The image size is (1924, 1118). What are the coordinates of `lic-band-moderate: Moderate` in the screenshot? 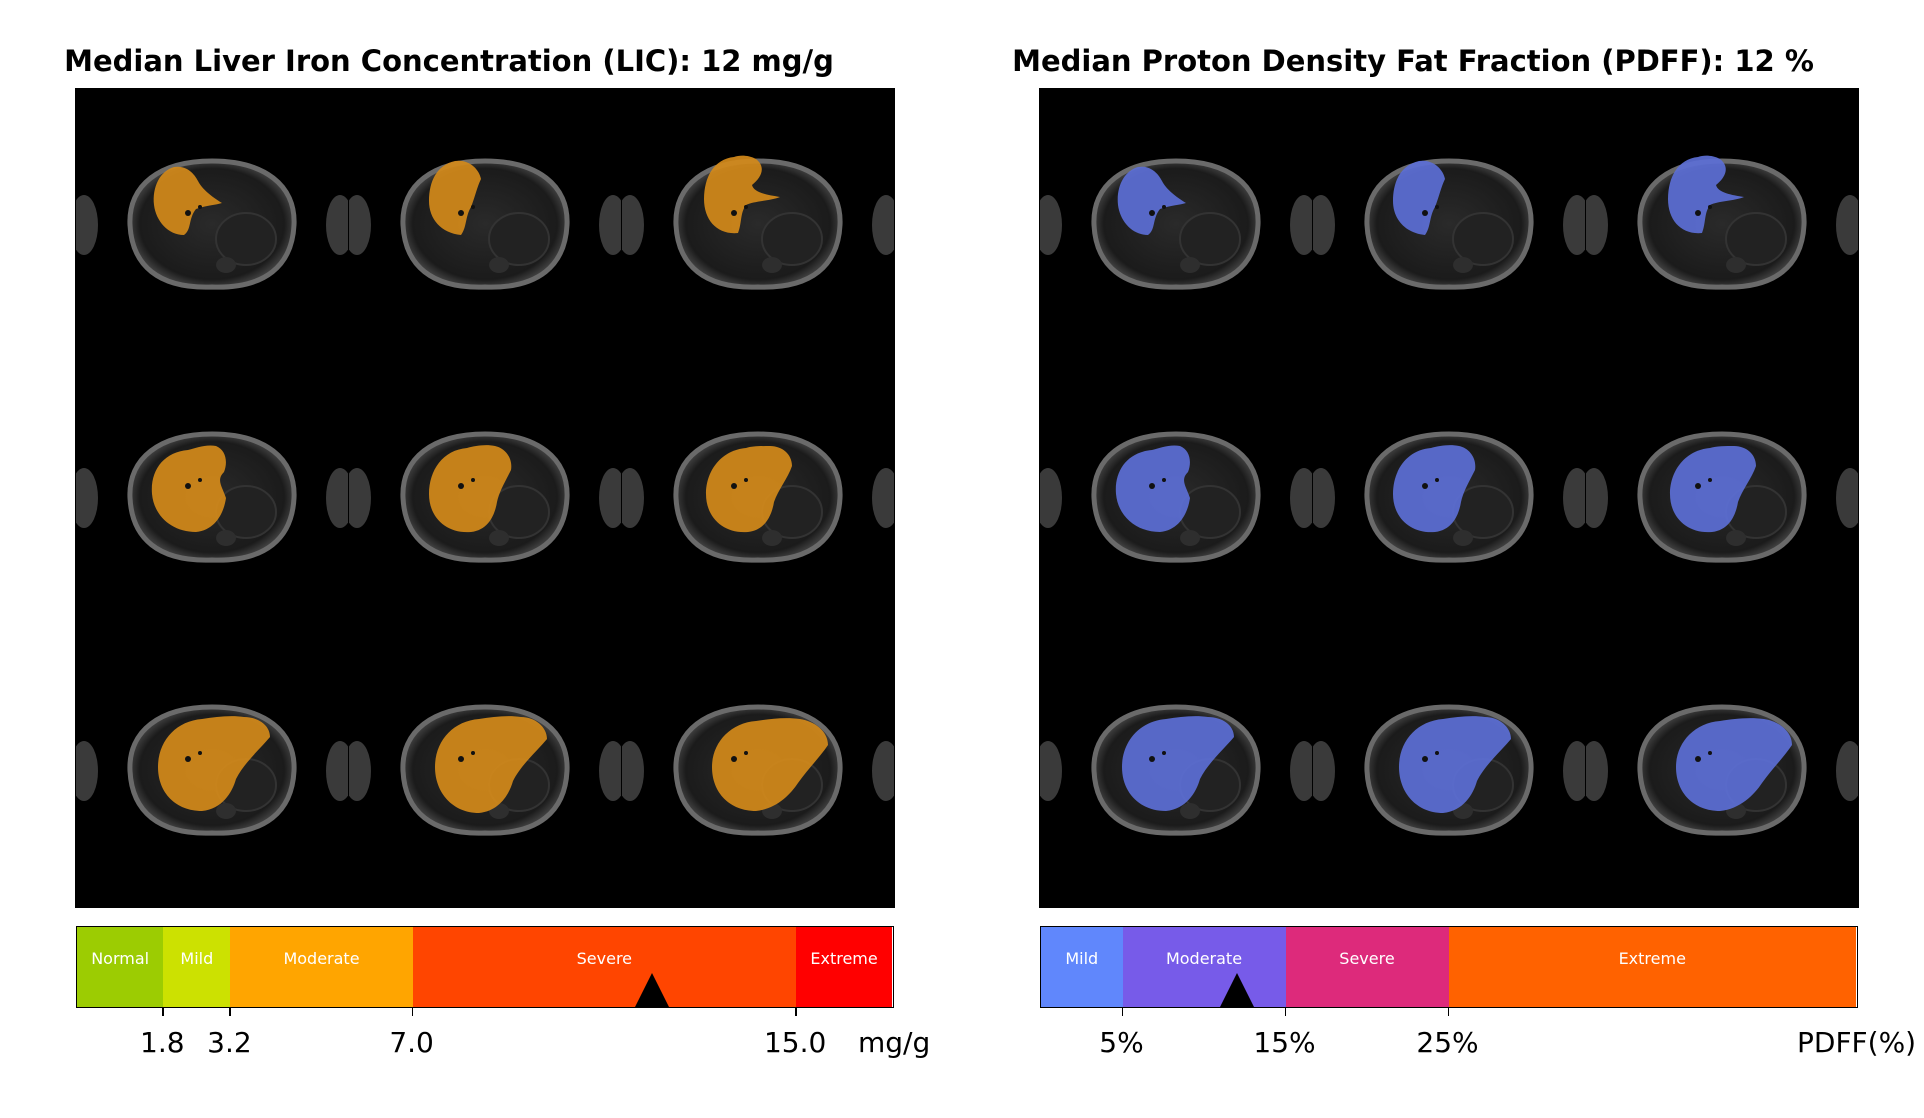 It's located at (321, 967).